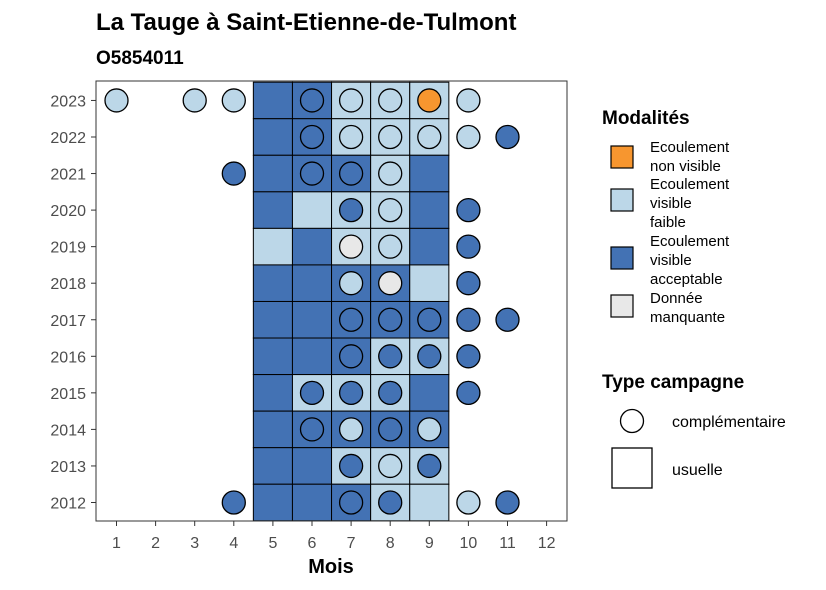 Image resolution: width=826 pixels, height=590 pixels. Describe the element at coordinates (687, 317) in the screenshot. I see `legend-label-nd-1: manquante` at that location.